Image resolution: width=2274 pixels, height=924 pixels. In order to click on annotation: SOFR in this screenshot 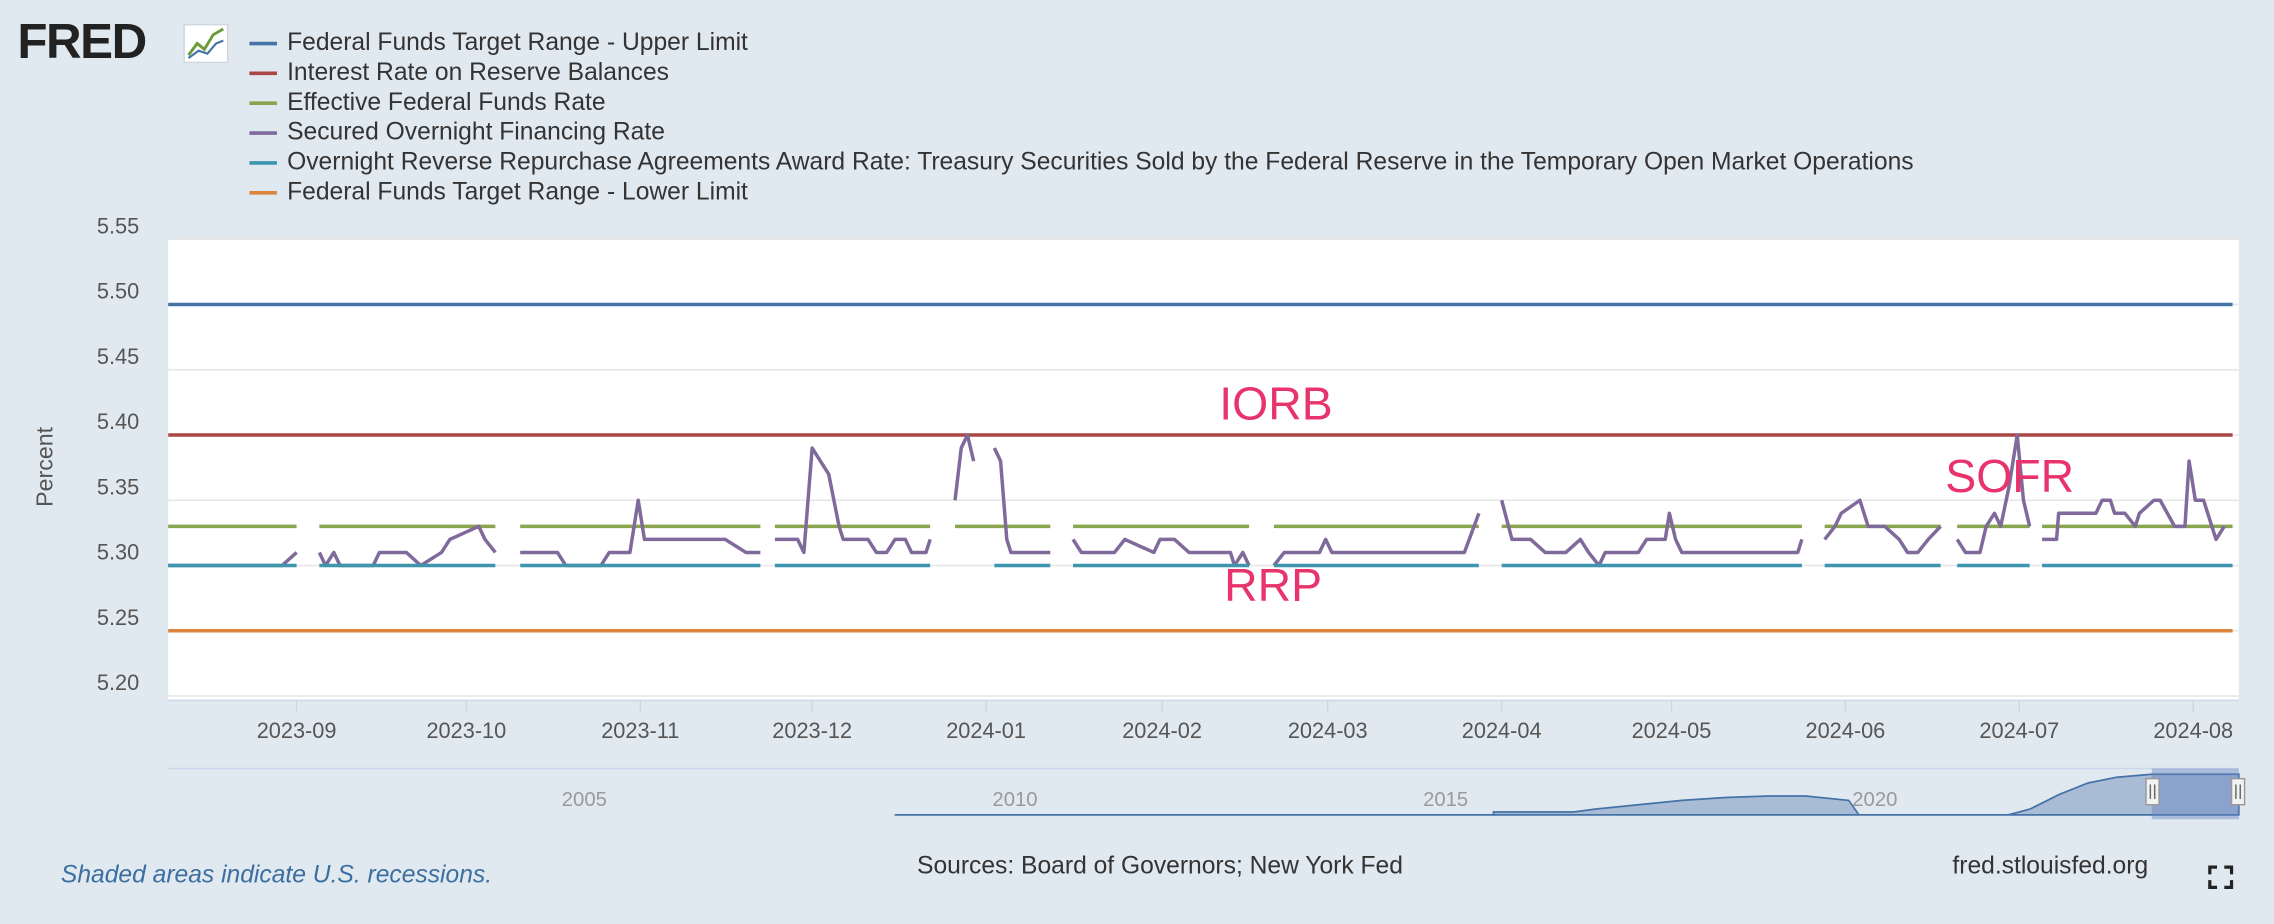, I will do `click(2009, 476)`.